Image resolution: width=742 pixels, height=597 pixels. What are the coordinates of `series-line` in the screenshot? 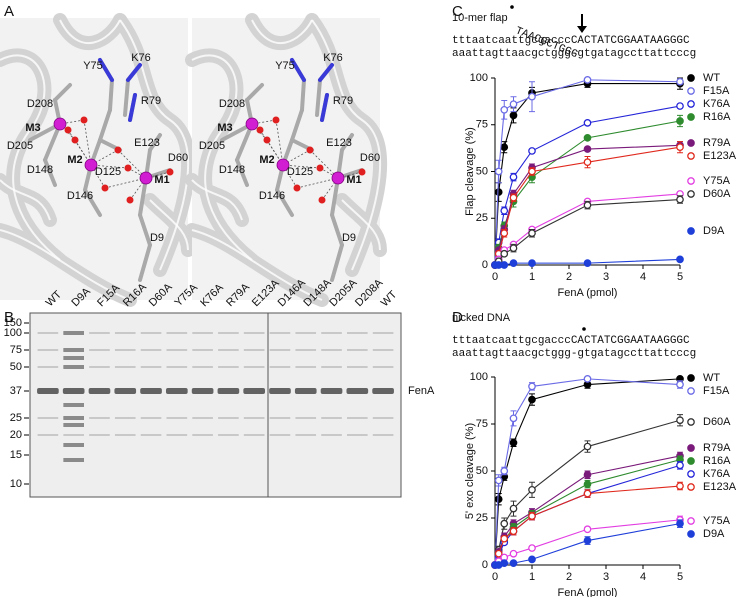 It's located at (587, 193).